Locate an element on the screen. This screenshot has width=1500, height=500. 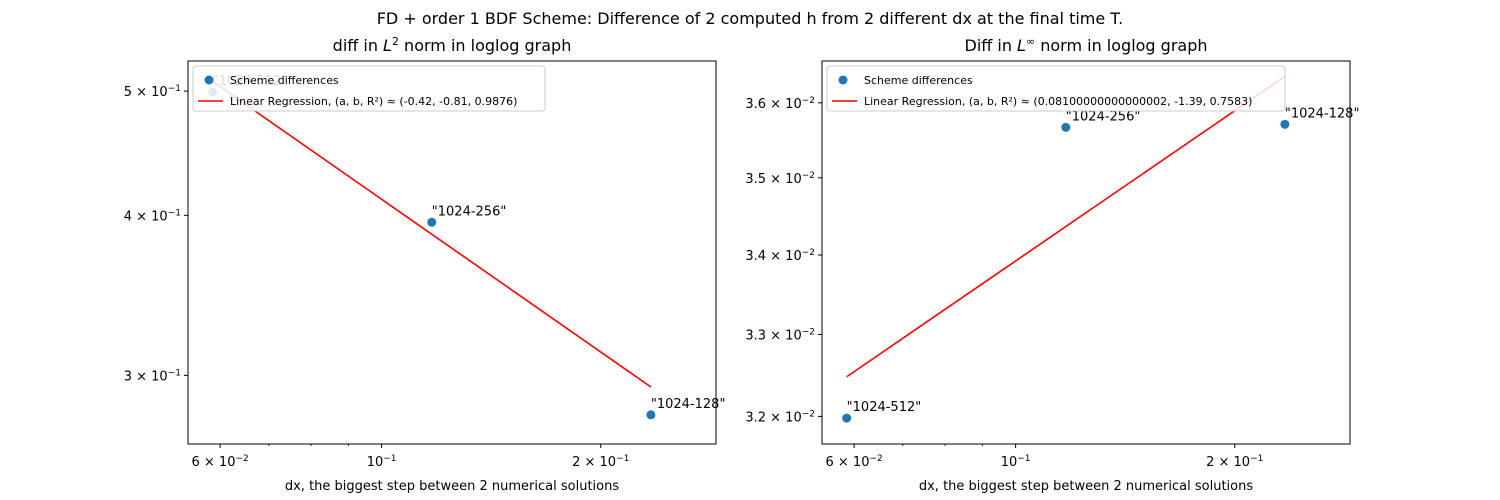
point-label: "1024-512" is located at coordinates (884, 407).